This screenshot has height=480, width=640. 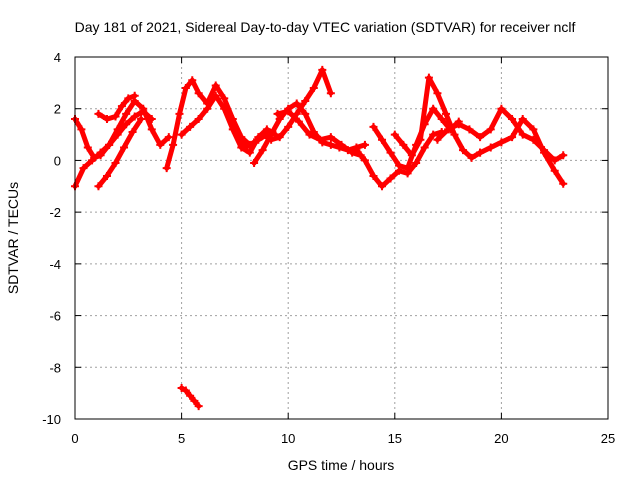 I want to click on y-tick-label: -6, so click(x=55, y=316).